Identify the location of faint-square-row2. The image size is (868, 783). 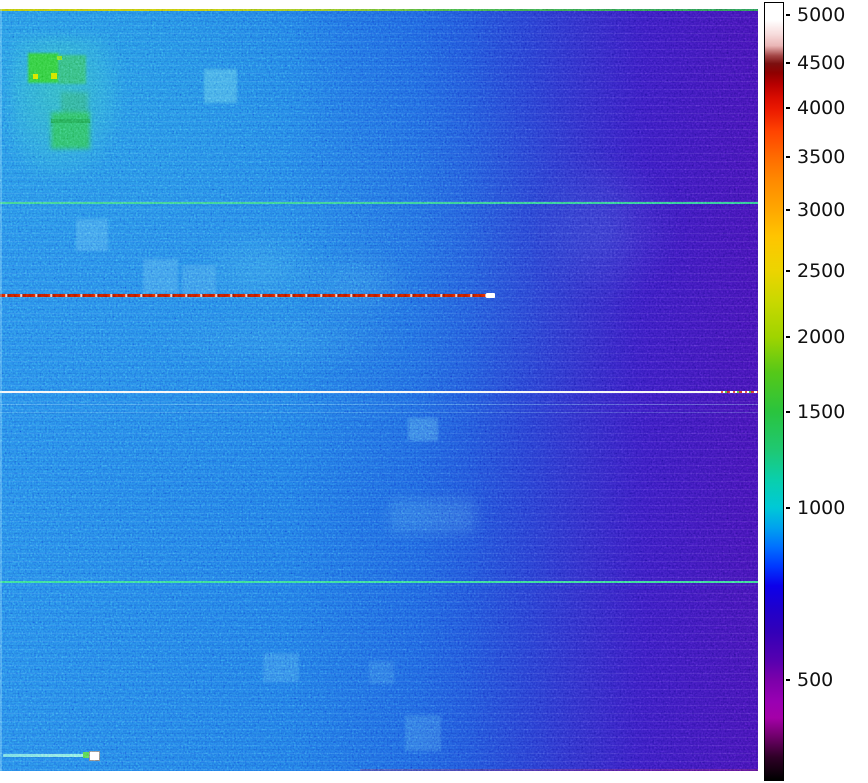
(92, 235).